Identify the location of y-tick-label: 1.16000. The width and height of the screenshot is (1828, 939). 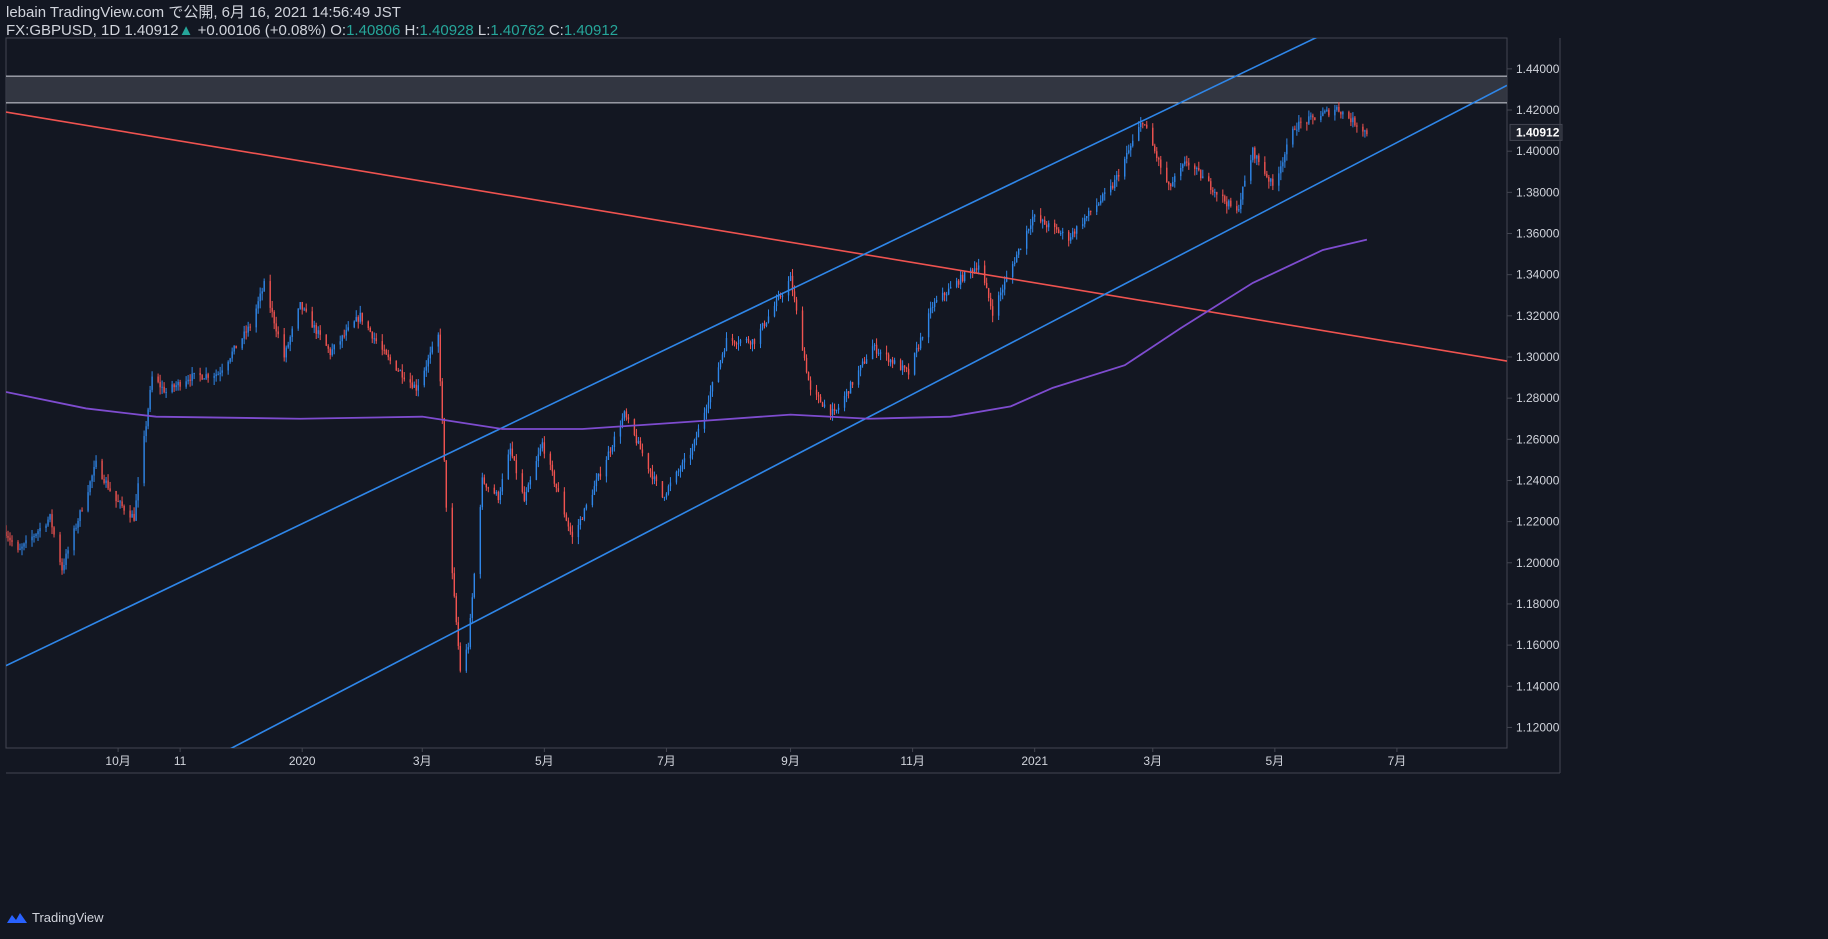
(1538, 645).